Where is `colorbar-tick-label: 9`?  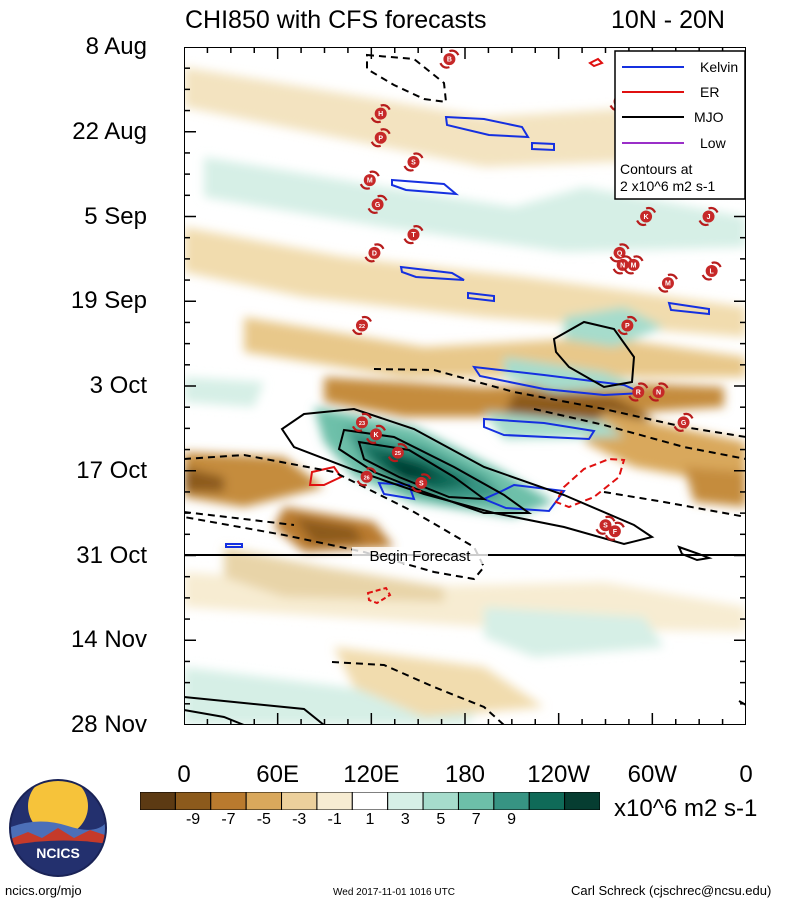
colorbar-tick-label: 9 is located at coordinates (511, 819).